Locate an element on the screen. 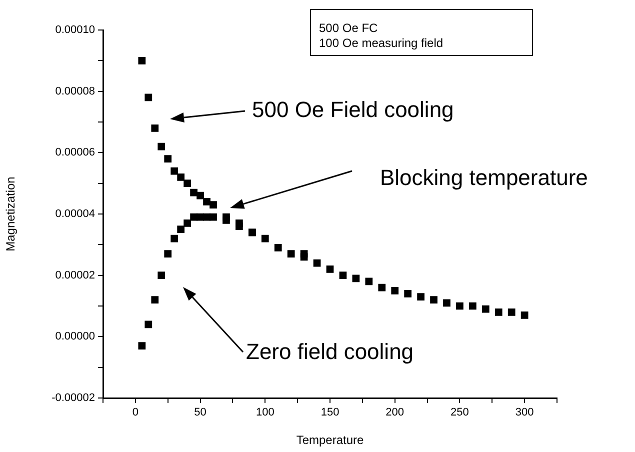 The image size is (635, 452). annotation: 500 Oe FC is located at coordinates (349, 28).